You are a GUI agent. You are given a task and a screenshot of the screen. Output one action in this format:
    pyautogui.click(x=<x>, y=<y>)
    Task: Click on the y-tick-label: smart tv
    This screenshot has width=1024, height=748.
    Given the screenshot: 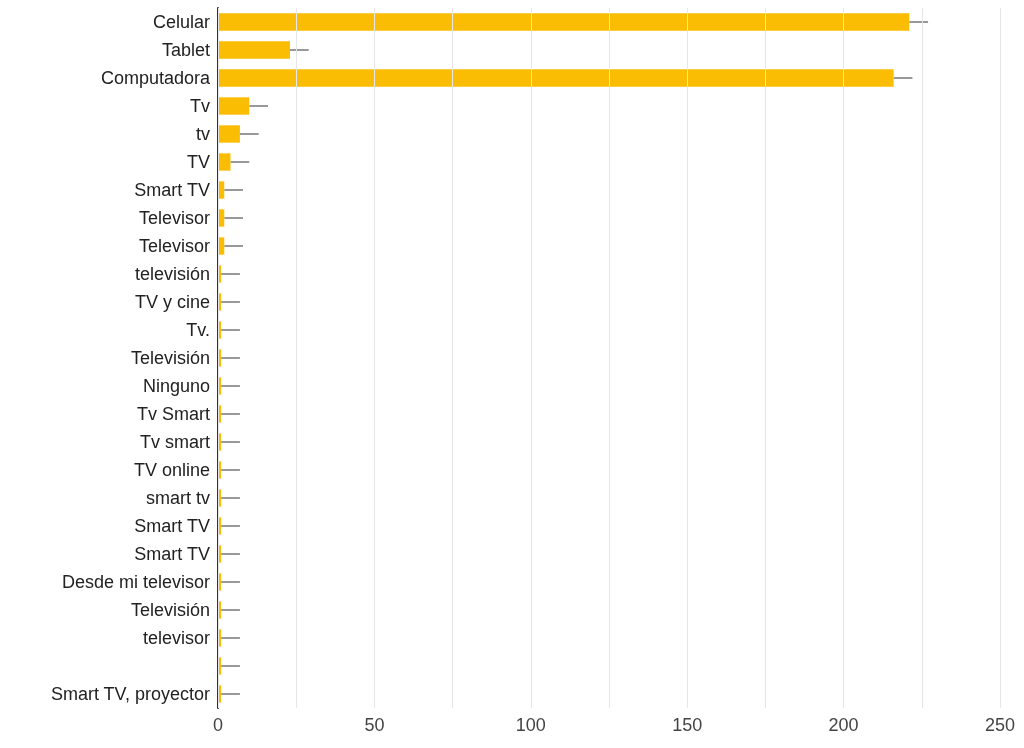 What is the action you would take?
    pyautogui.click(x=177, y=498)
    